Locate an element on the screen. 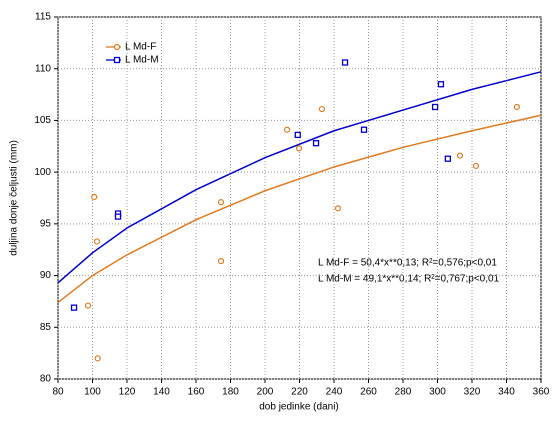 This screenshot has height=422, width=552. x-tick-label: 280 is located at coordinates (403, 392).